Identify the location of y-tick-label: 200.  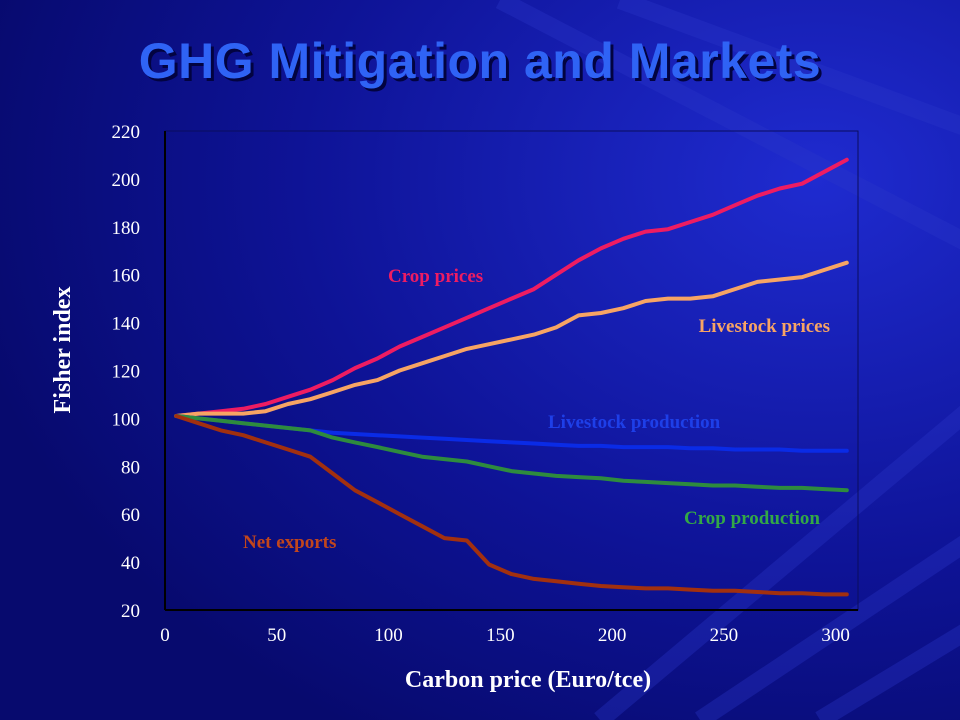
(126, 180).